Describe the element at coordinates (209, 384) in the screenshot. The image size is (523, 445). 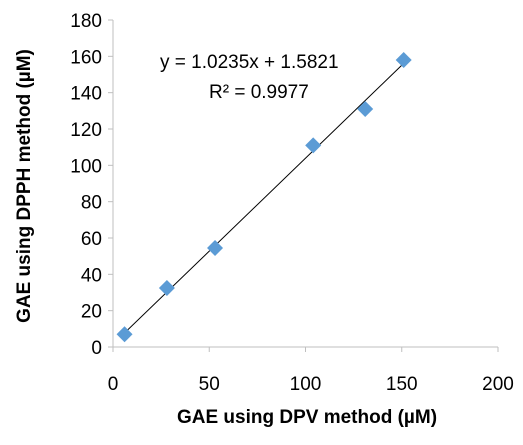
I see `x-tick-label: 50` at that location.